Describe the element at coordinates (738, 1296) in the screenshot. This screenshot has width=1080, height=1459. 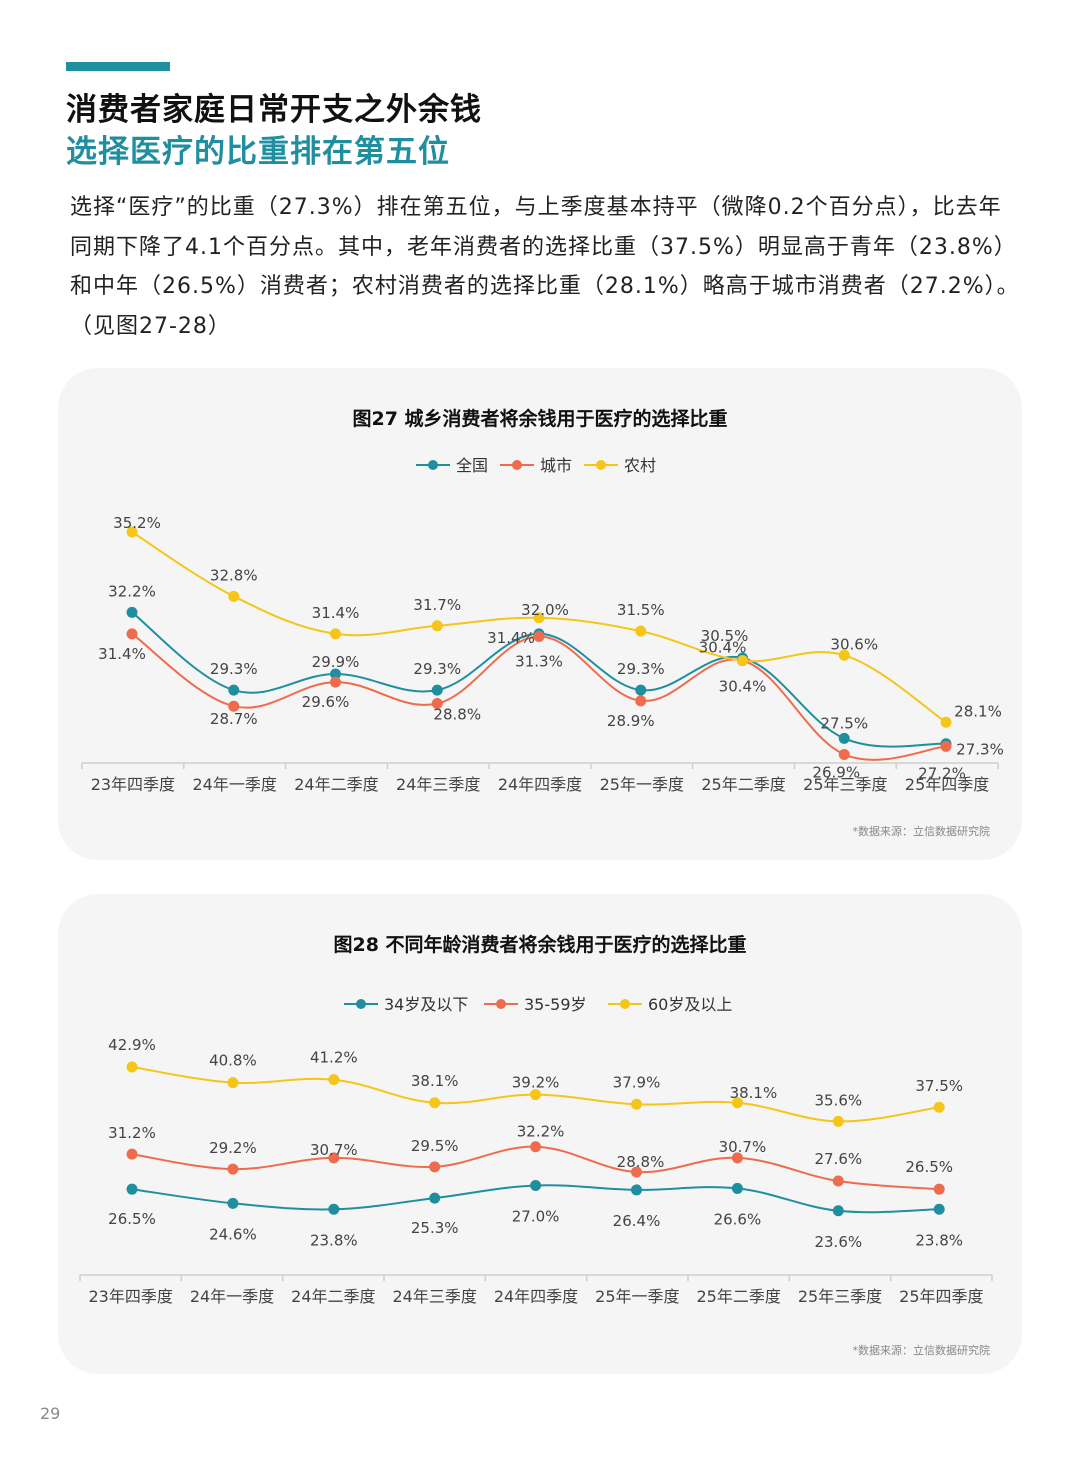
I see `chart28-x-tick-label: 25年二季度` at that location.